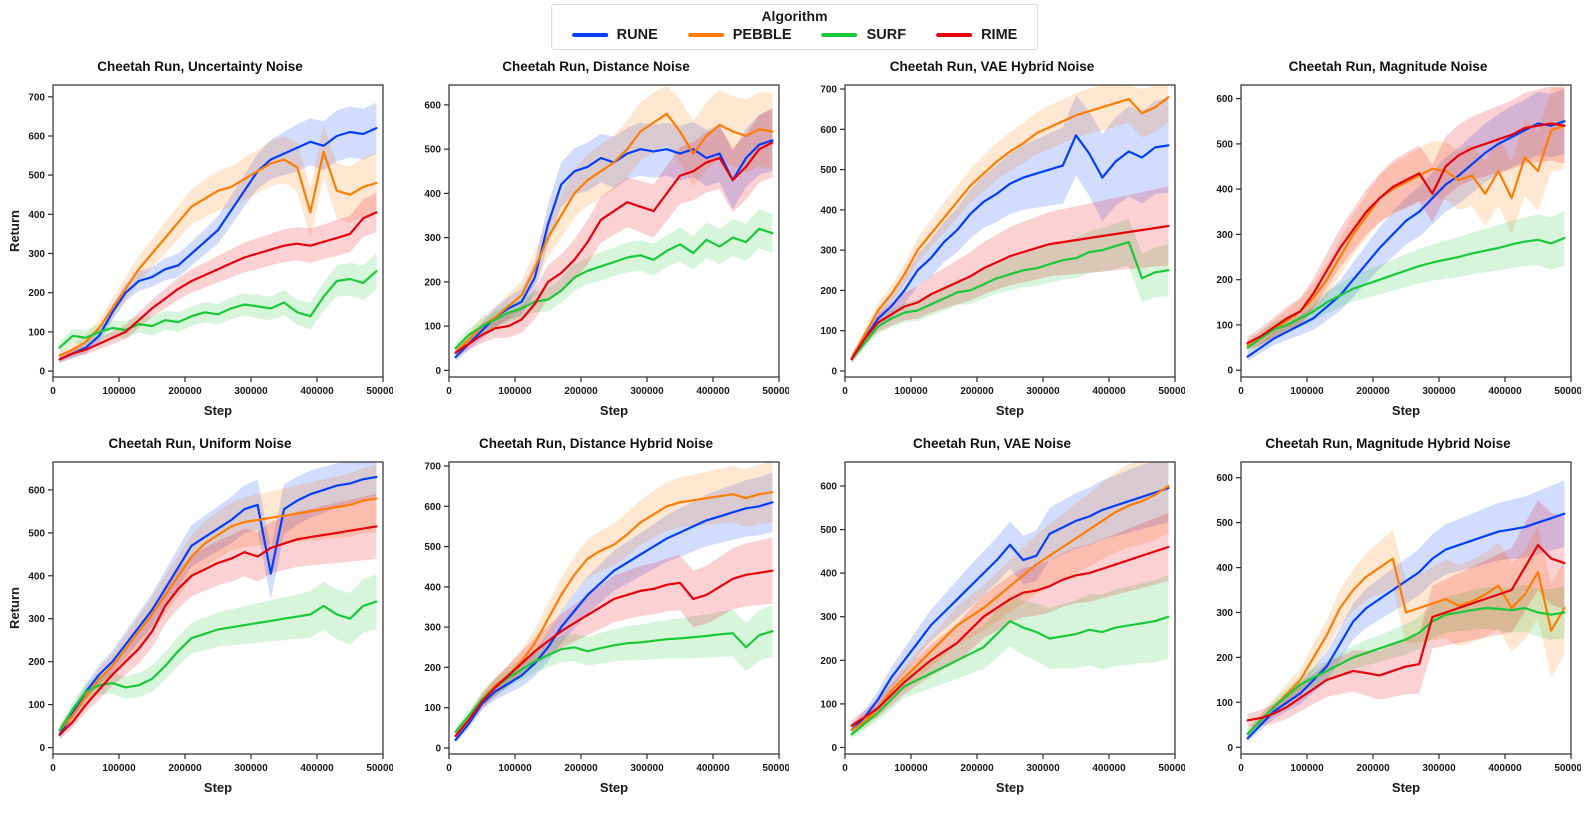 Image resolution: width=1589 pixels, height=813 pixels. What do you see at coordinates (200, 443) in the screenshot?
I see `subplot-title: Cheetah Run, Uniform Noise` at bounding box center [200, 443].